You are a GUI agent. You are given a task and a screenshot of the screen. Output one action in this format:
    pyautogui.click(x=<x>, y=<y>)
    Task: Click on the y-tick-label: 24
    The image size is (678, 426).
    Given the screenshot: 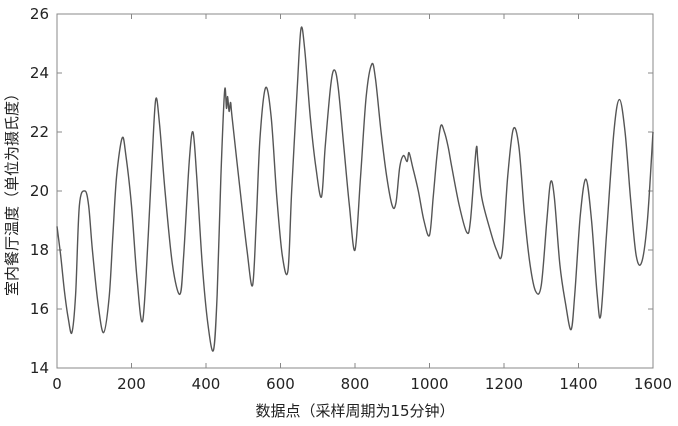 What is the action you would take?
    pyautogui.click(x=39, y=73)
    